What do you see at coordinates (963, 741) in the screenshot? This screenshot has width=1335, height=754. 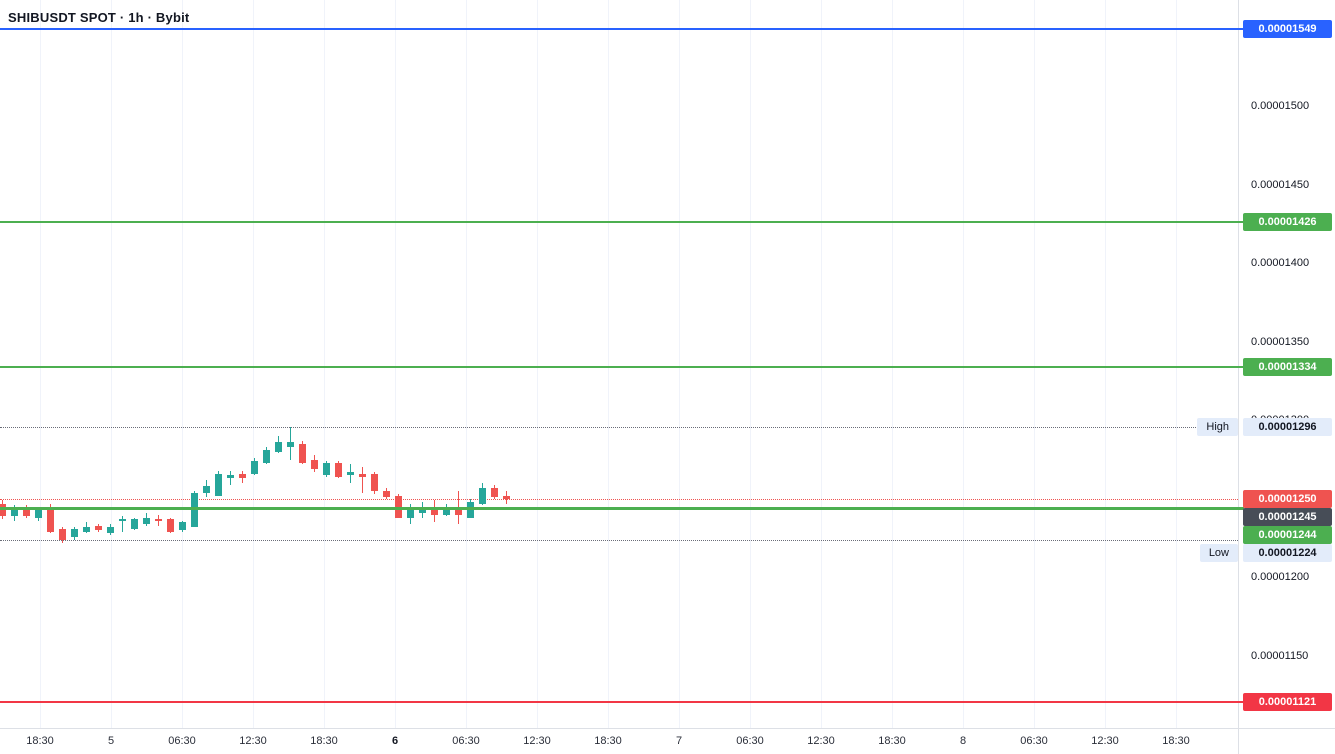 I see `time-label: 8` at bounding box center [963, 741].